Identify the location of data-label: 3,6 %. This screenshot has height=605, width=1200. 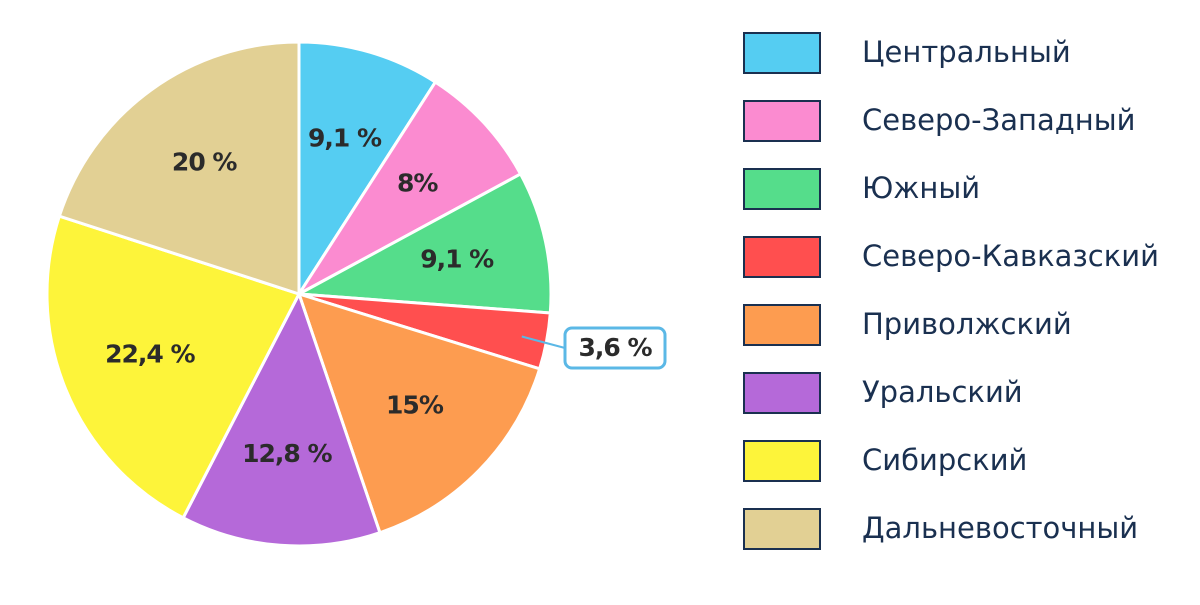
(615, 347).